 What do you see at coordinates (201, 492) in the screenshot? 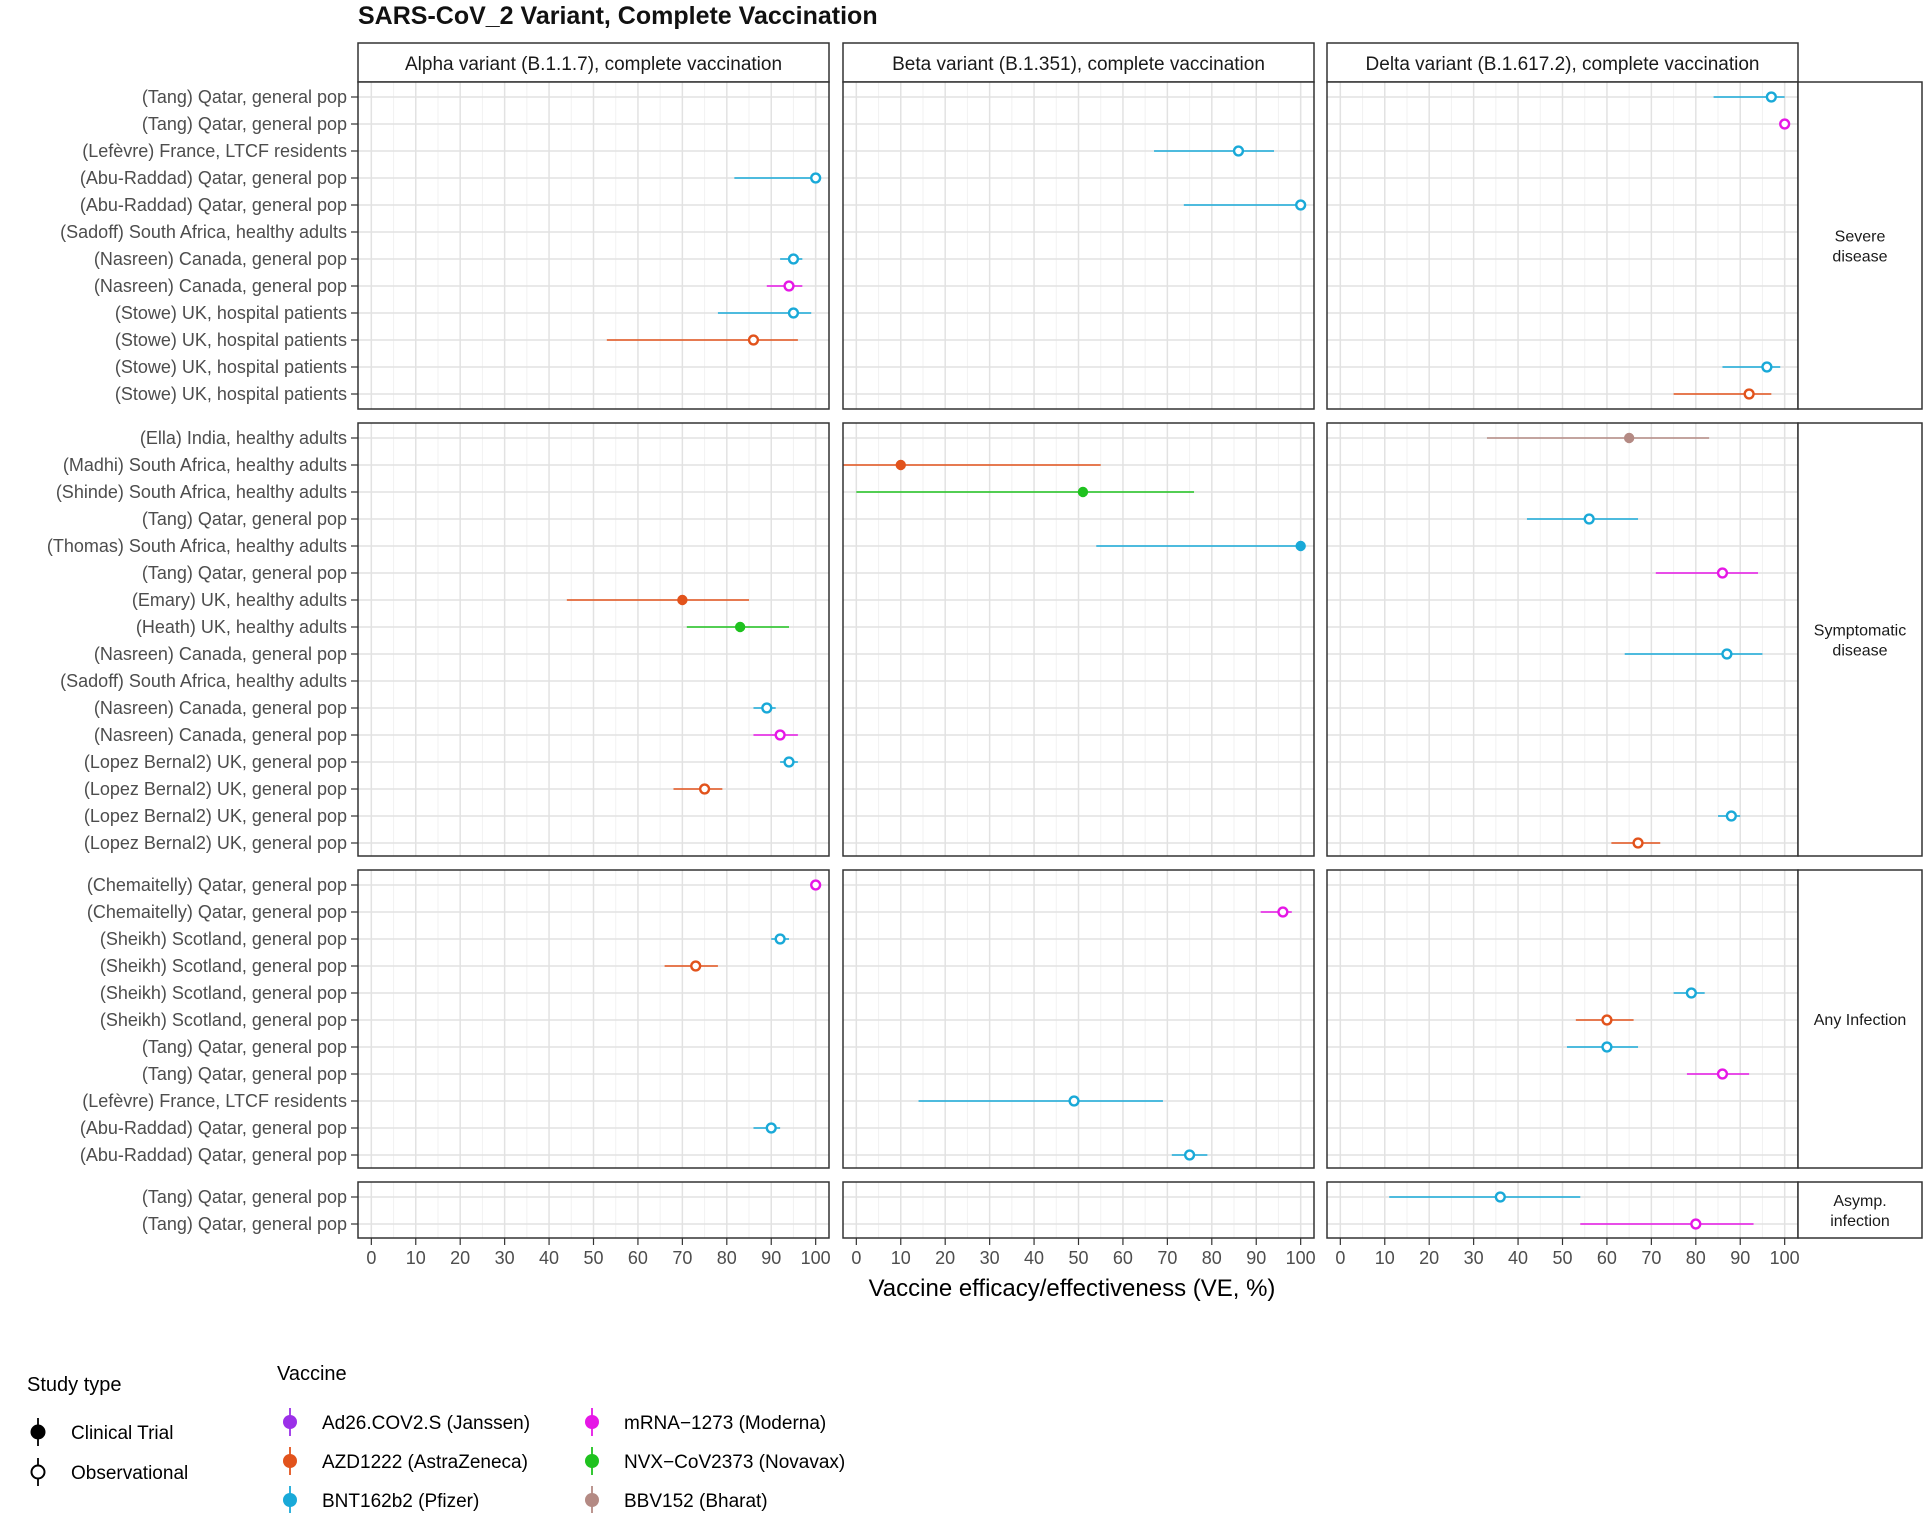
I see `study-label: (Shinde) South Africa, healthy adults` at bounding box center [201, 492].